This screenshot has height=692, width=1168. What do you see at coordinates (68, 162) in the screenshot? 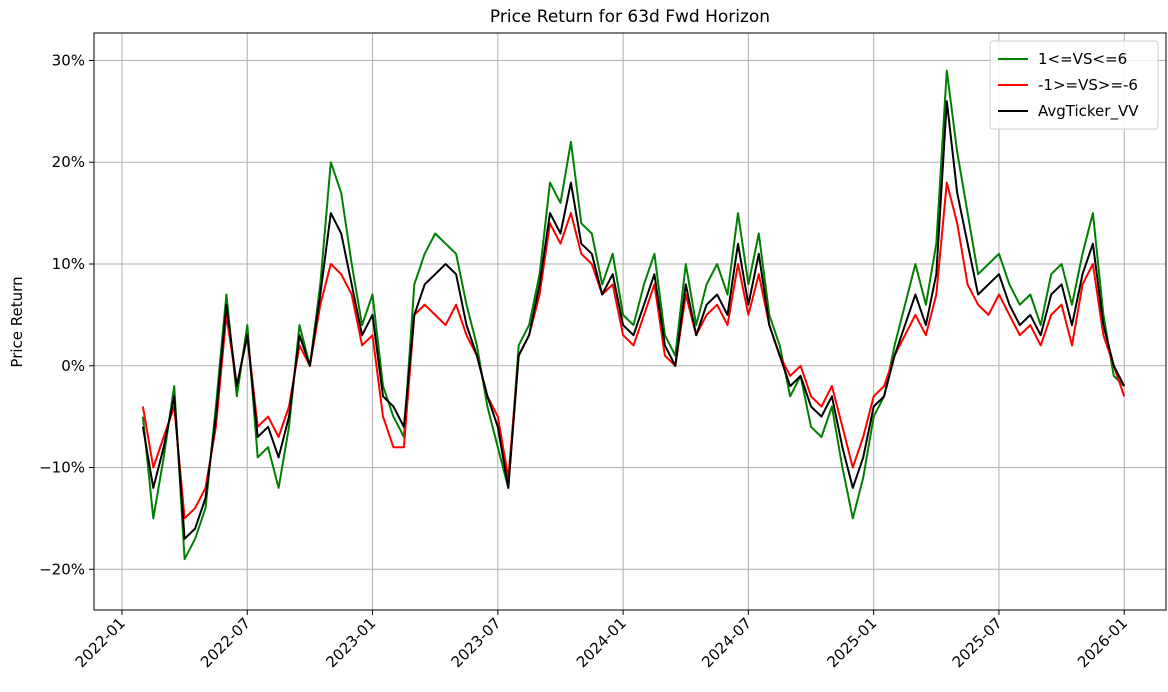
I see `y-tick-label: 20%` at bounding box center [68, 162].